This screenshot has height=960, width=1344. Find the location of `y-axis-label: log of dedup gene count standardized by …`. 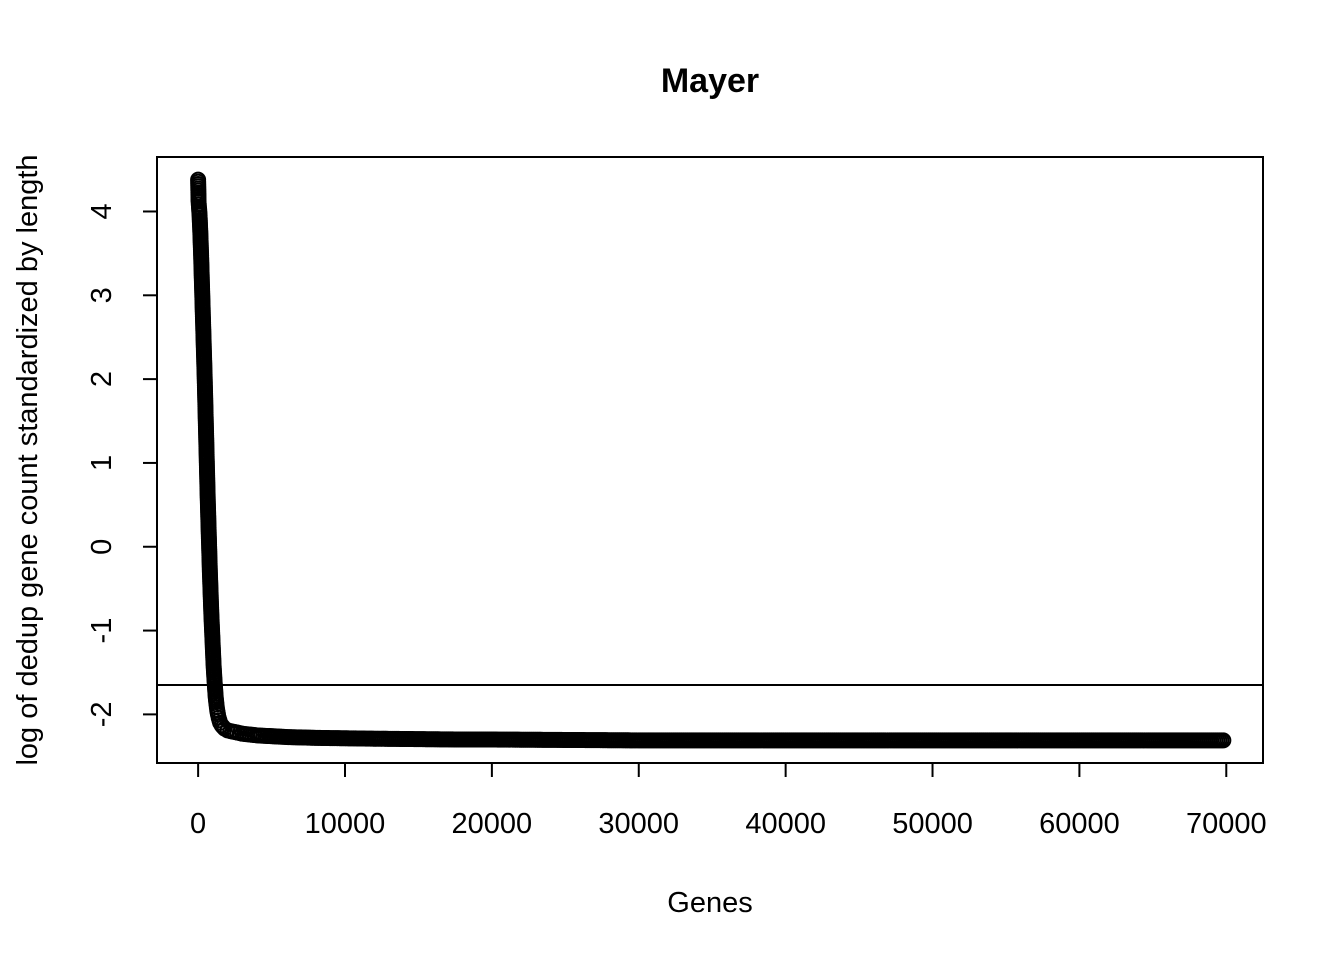

y-axis-label: log of dedup gene count standardized by … is located at coordinates (28, 459).